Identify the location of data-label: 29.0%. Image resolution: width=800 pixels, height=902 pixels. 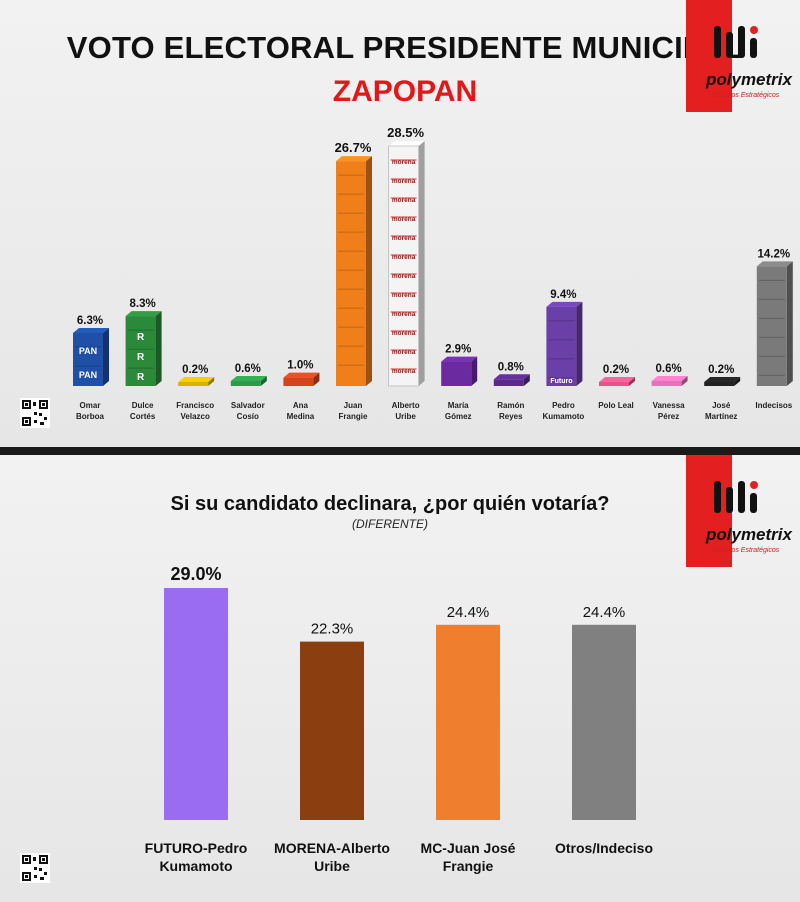
(195, 574).